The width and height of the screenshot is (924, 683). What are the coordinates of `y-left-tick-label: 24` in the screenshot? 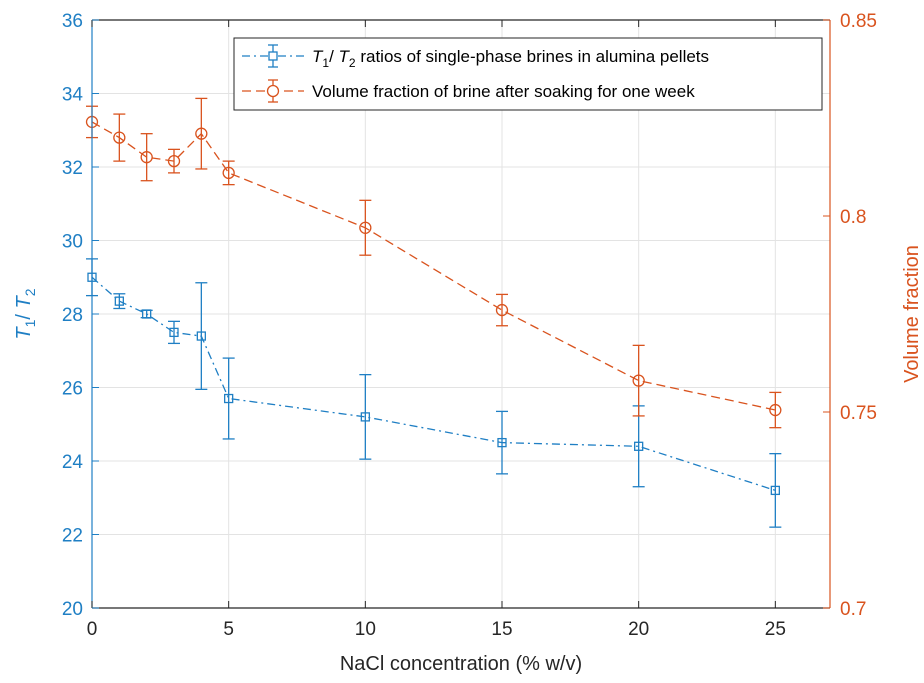 It's located at (73, 462).